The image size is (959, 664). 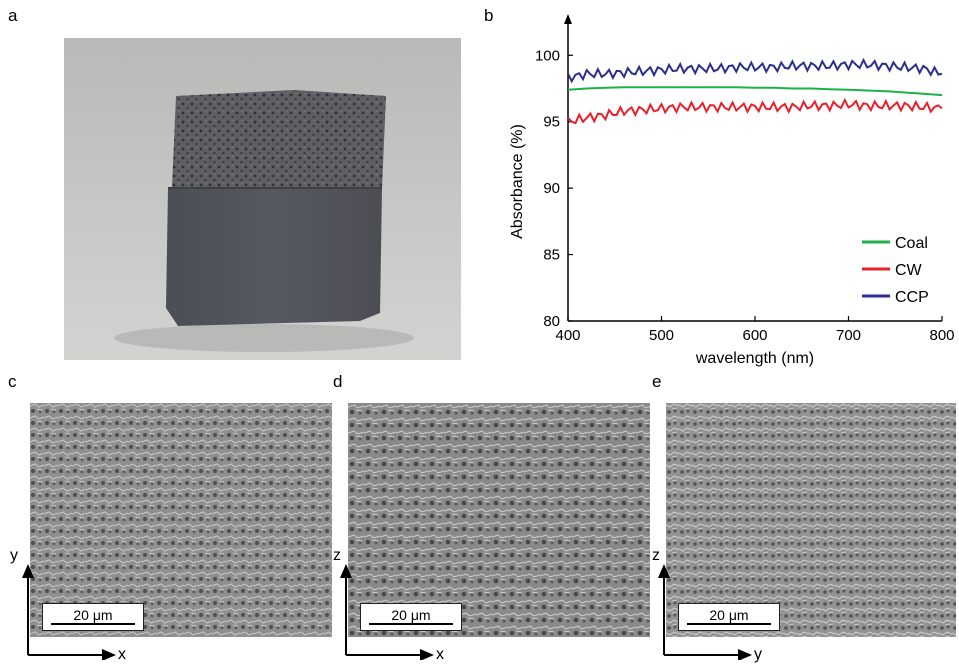 I want to click on scale-label-c: 20 μm, so click(x=93, y=615).